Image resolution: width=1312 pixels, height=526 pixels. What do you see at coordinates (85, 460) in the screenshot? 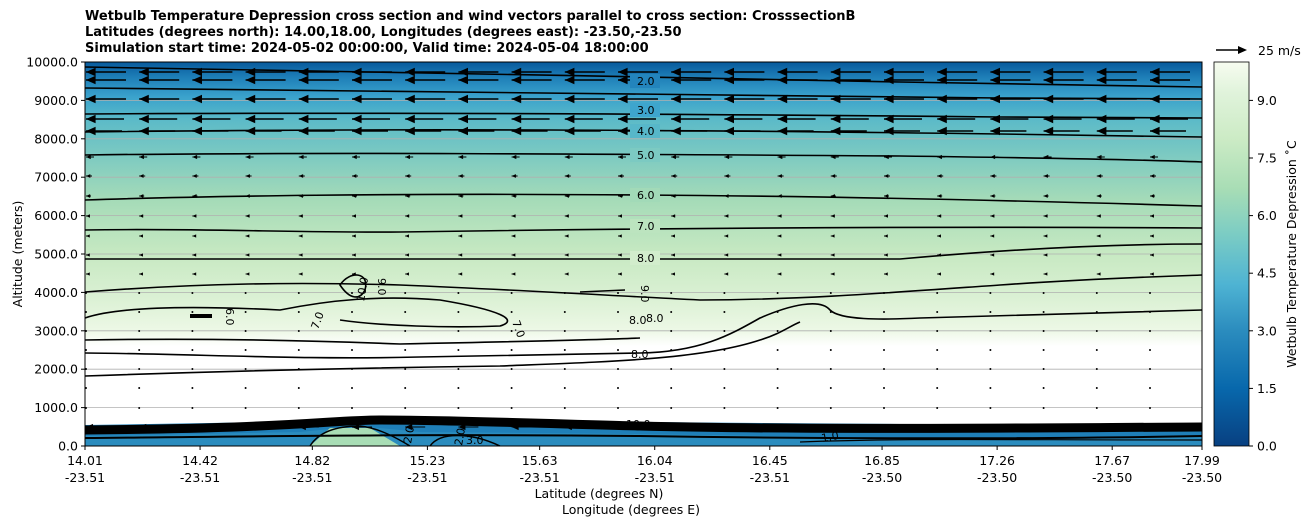
I see `x-tick-label-lat: 14.01` at bounding box center [85, 460].